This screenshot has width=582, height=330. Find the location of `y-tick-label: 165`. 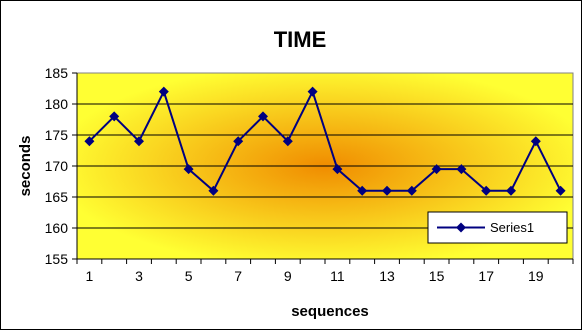

y-tick-label: 165 is located at coordinates (57, 197).